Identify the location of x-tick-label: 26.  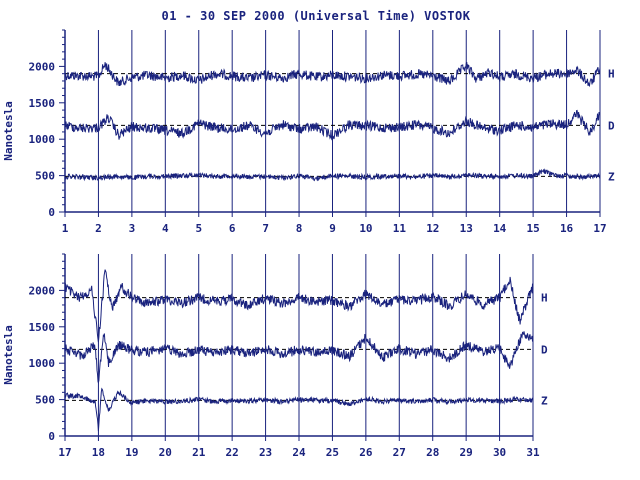
(366, 452).